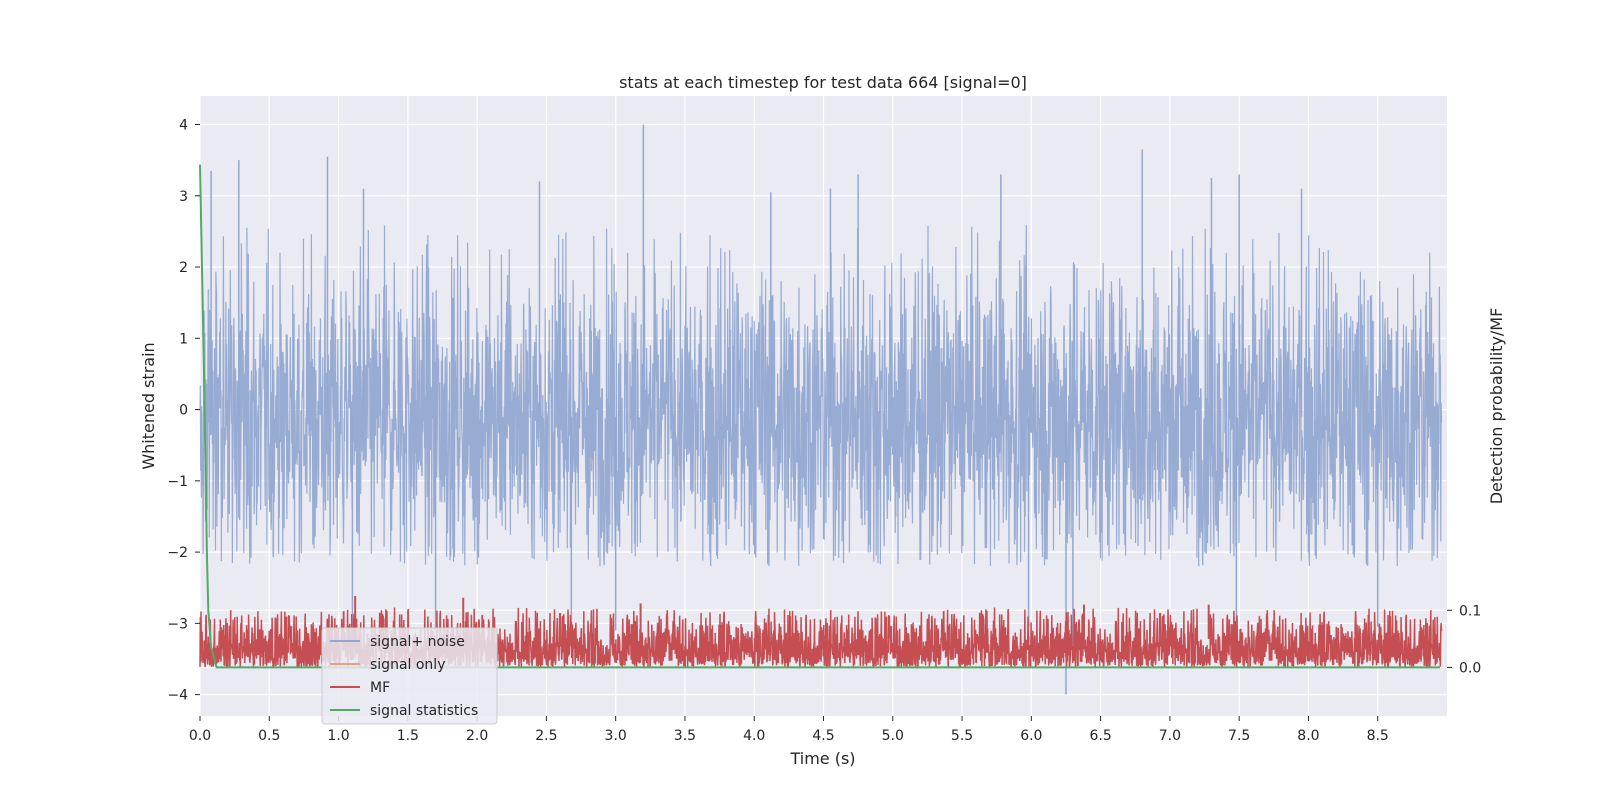  What do you see at coordinates (177, 553) in the screenshot?
I see `y-tick-label: −2` at bounding box center [177, 553].